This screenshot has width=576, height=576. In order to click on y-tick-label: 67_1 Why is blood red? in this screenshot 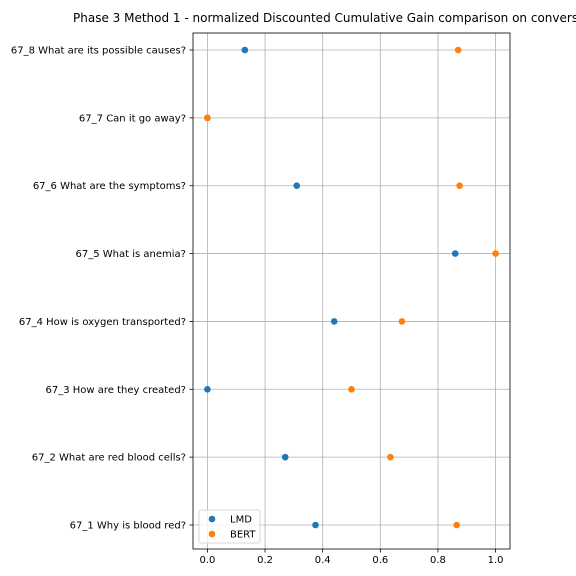, I will do `click(128, 526)`.